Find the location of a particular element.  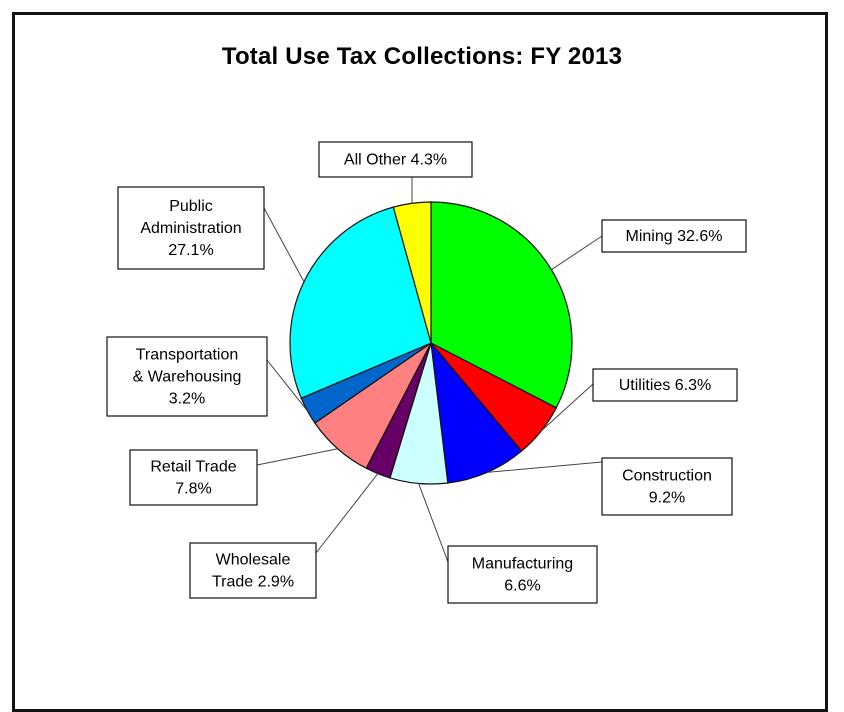

label-text: Wholesale is located at coordinates (253, 560).